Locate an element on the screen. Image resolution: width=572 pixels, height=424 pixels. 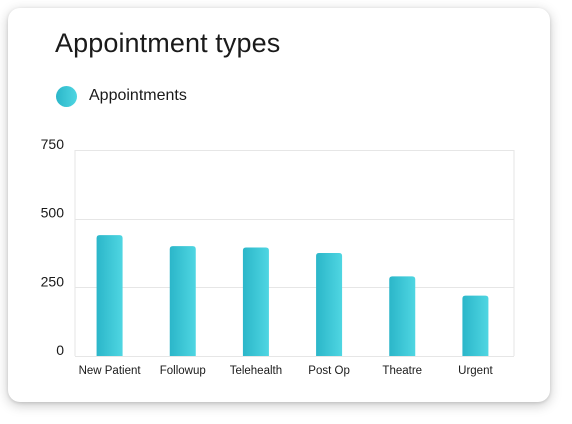
x-tick-label-theatre: Theatre is located at coordinates (402, 371).